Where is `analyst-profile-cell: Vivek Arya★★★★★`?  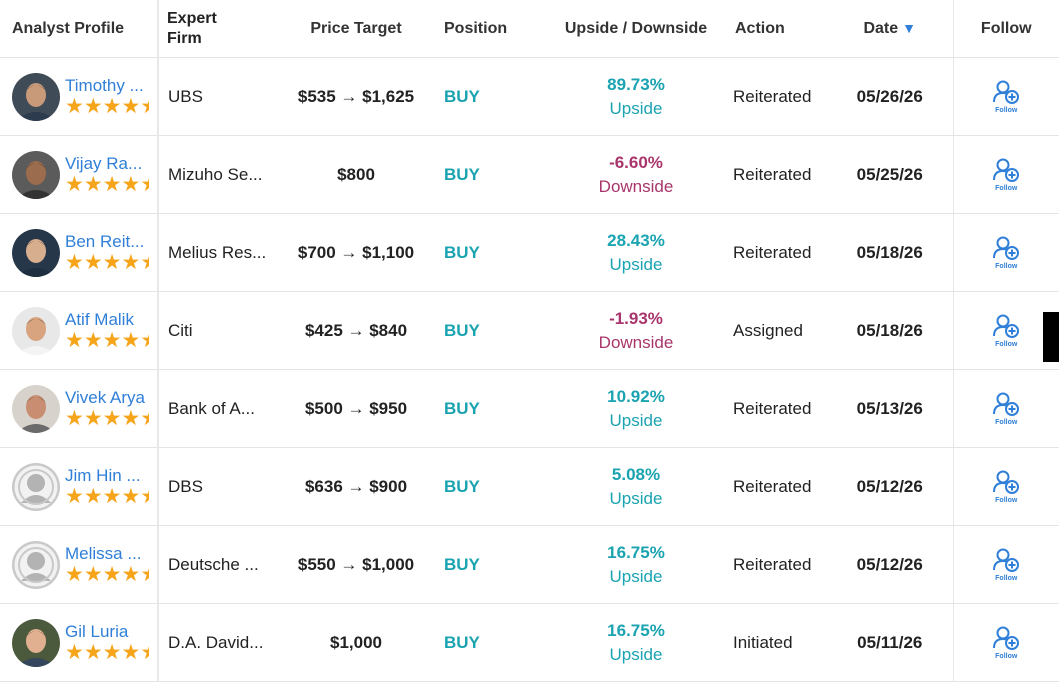 analyst-profile-cell: Vivek Arya★★★★★ is located at coordinates (79, 408).